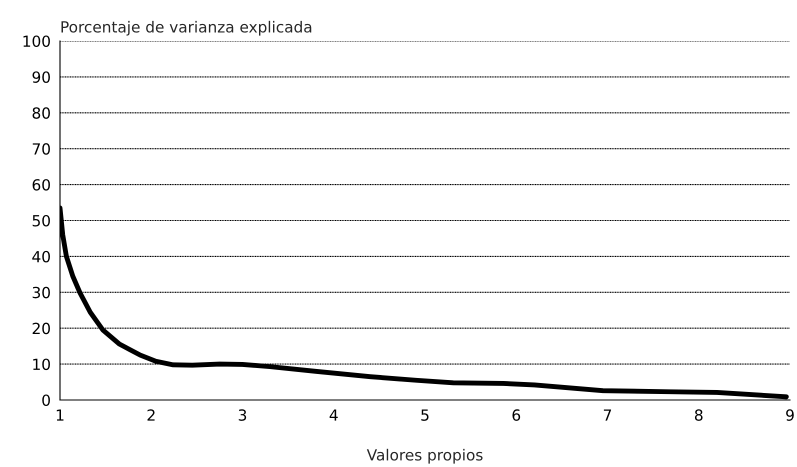 Image resolution: width=797 pixels, height=467 pixels. Describe the element at coordinates (41, 77) in the screenshot. I see `y-tick-label: 90` at that location.